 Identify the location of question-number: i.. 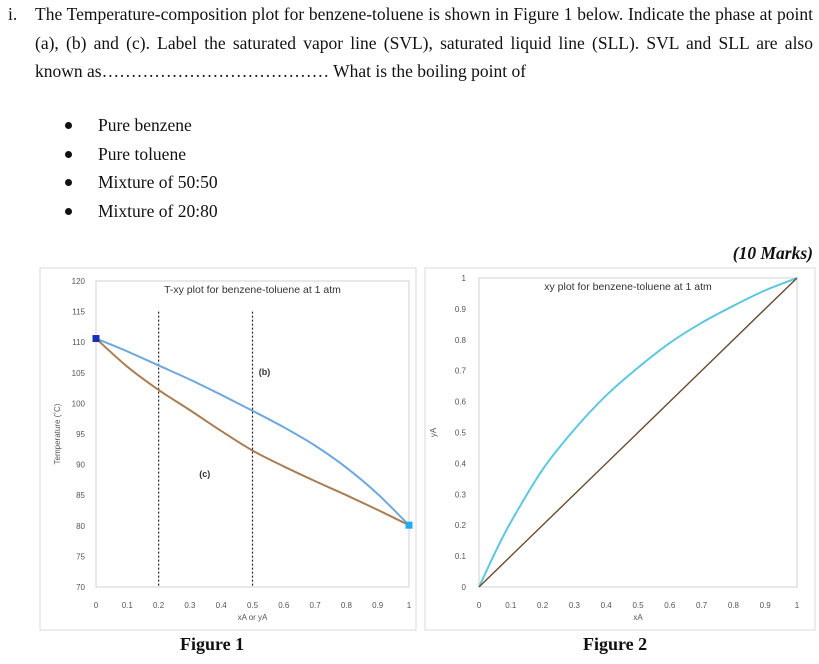
(13, 14).